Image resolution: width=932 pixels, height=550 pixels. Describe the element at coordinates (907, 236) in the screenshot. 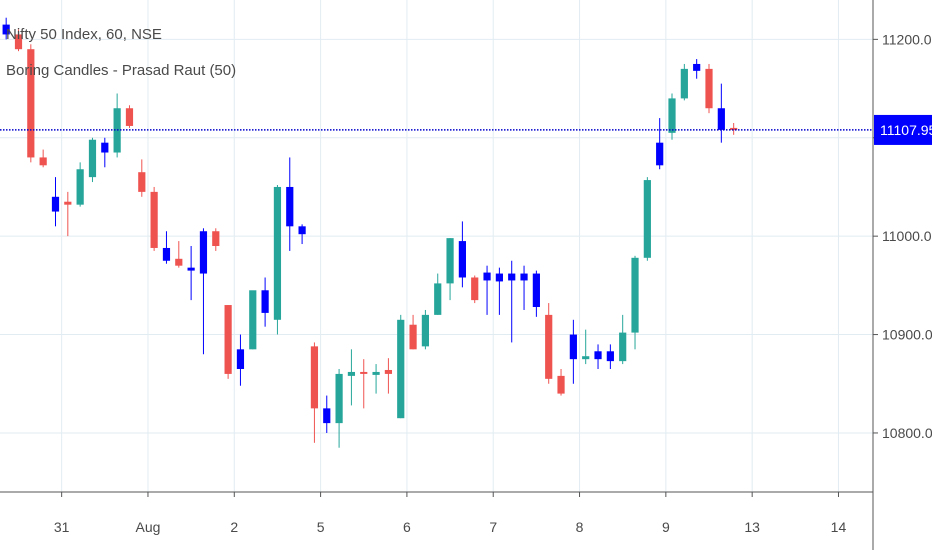

I see `y-tick-label: 11000.00` at that location.